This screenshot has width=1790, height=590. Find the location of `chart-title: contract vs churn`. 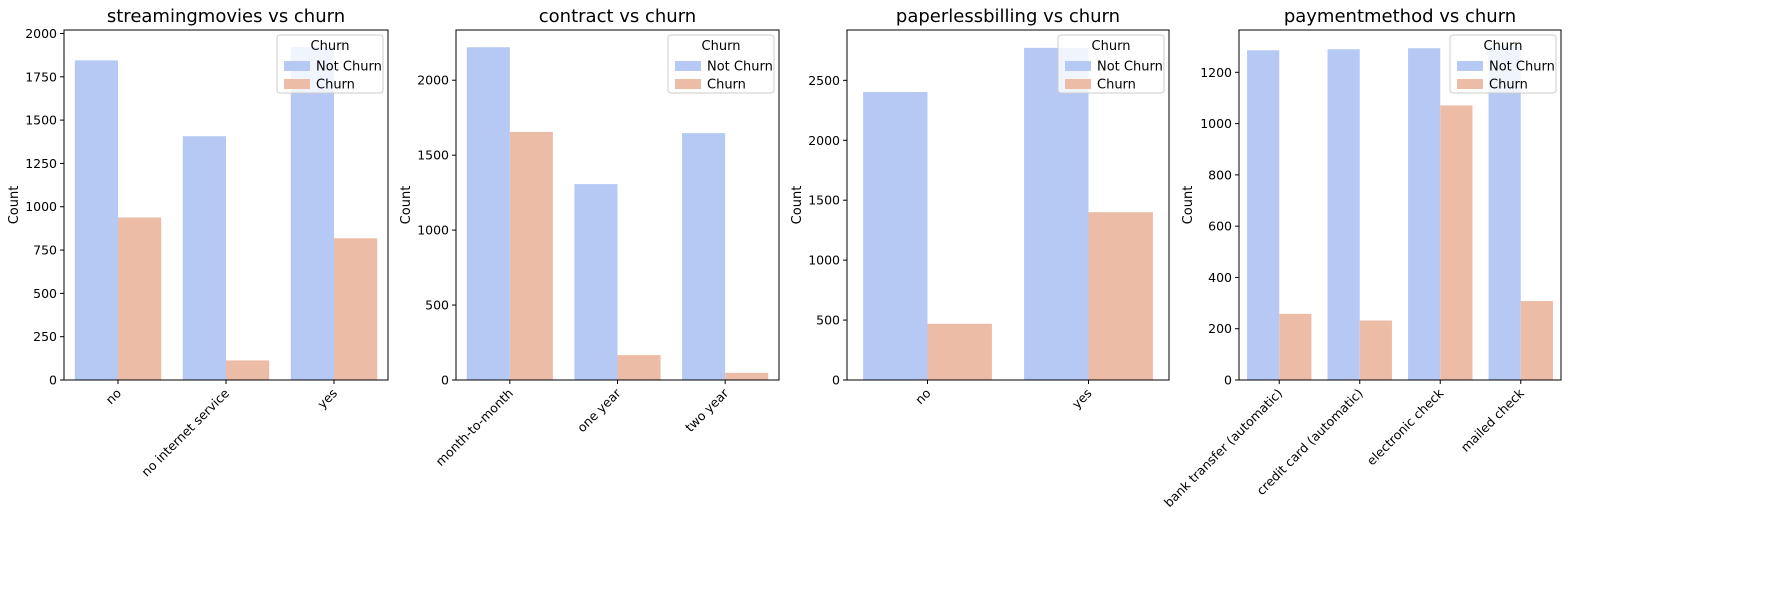

chart-title: contract vs churn is located at coordinates (617, 16).